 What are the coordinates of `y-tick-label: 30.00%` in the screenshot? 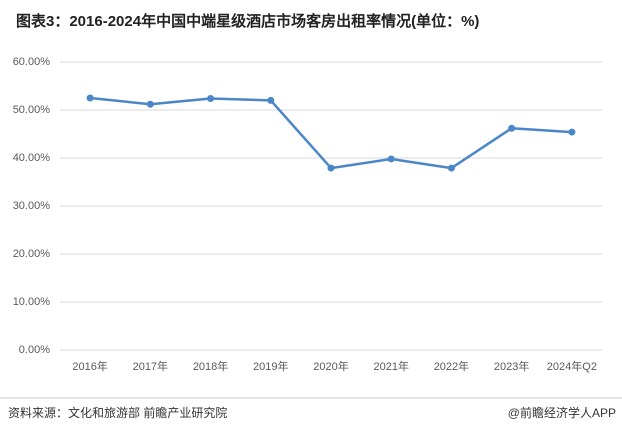 It's located at (32, 206).